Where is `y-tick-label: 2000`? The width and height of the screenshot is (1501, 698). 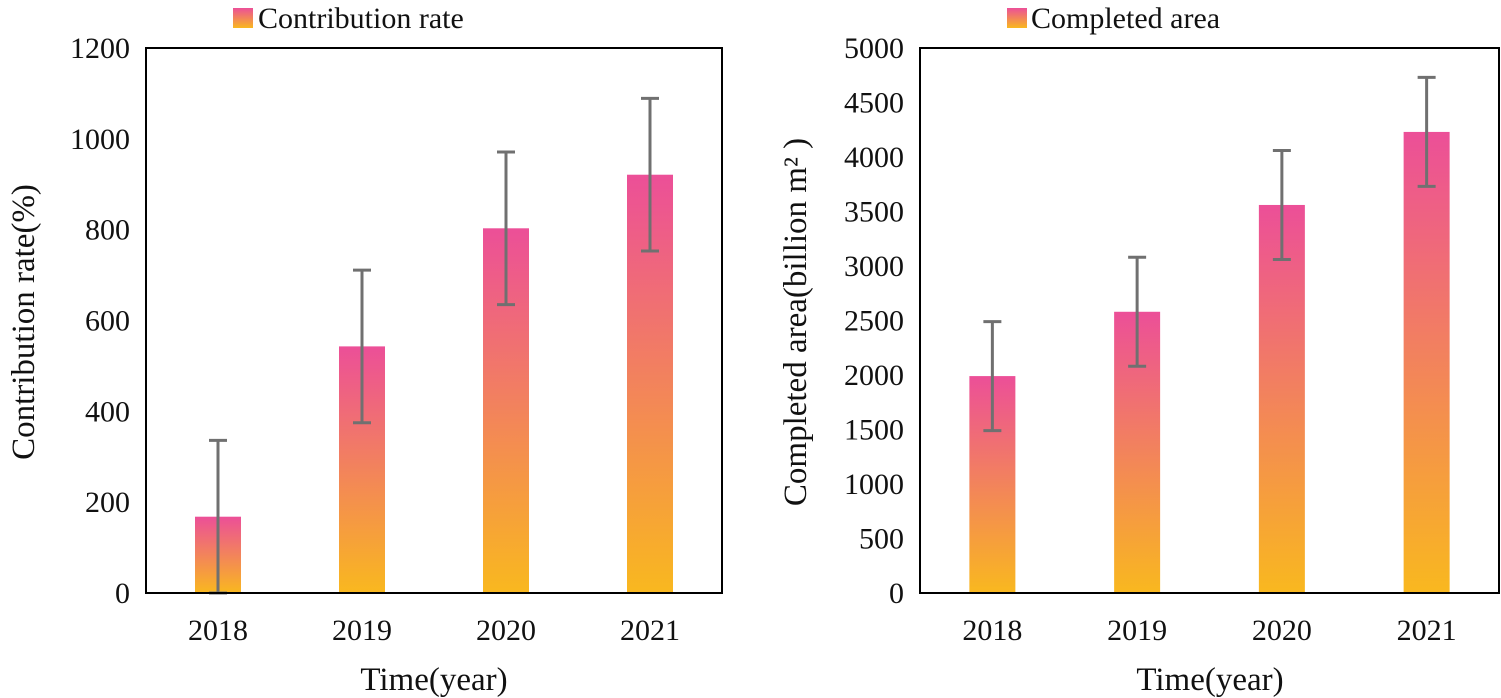 y-tick-label: 2000 is located at coordinates (874, 375).